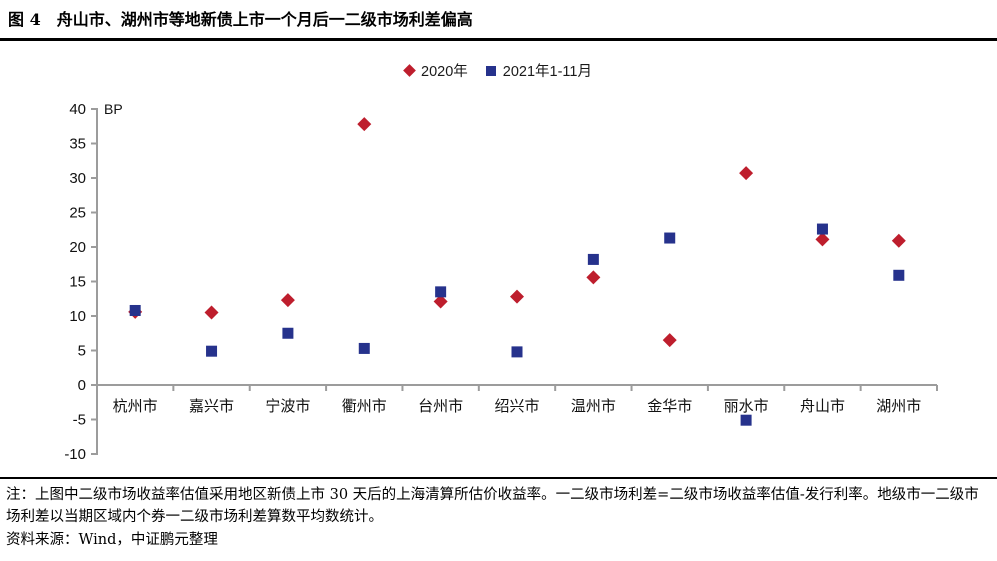 This screenshot has width=997, height=561. I want to click on y-tick-label: 30, so click(77, 178).